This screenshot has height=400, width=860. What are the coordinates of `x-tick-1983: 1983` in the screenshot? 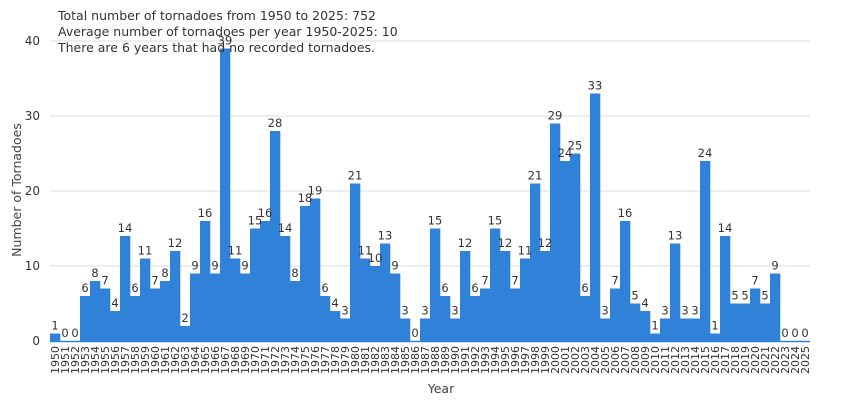 It's located at (385, 360).